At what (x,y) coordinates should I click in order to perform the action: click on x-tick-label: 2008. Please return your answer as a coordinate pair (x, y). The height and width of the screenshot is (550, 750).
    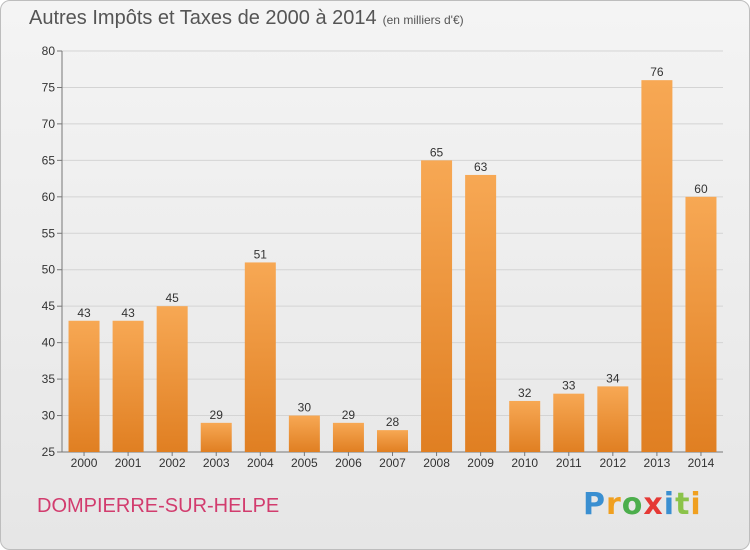
    Looking at the image, I should click on (436, 463).